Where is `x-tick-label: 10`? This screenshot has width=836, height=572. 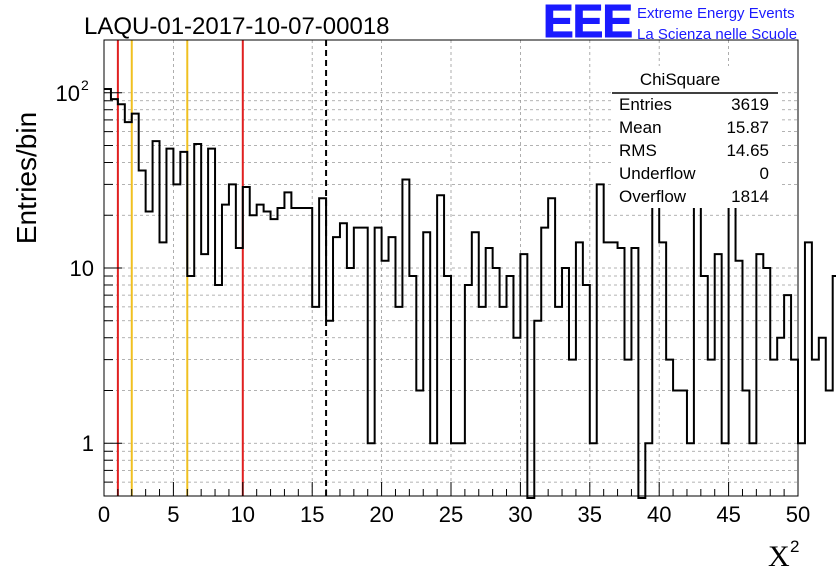
x-tick-label: 10 is located at coordinates (243, 514).